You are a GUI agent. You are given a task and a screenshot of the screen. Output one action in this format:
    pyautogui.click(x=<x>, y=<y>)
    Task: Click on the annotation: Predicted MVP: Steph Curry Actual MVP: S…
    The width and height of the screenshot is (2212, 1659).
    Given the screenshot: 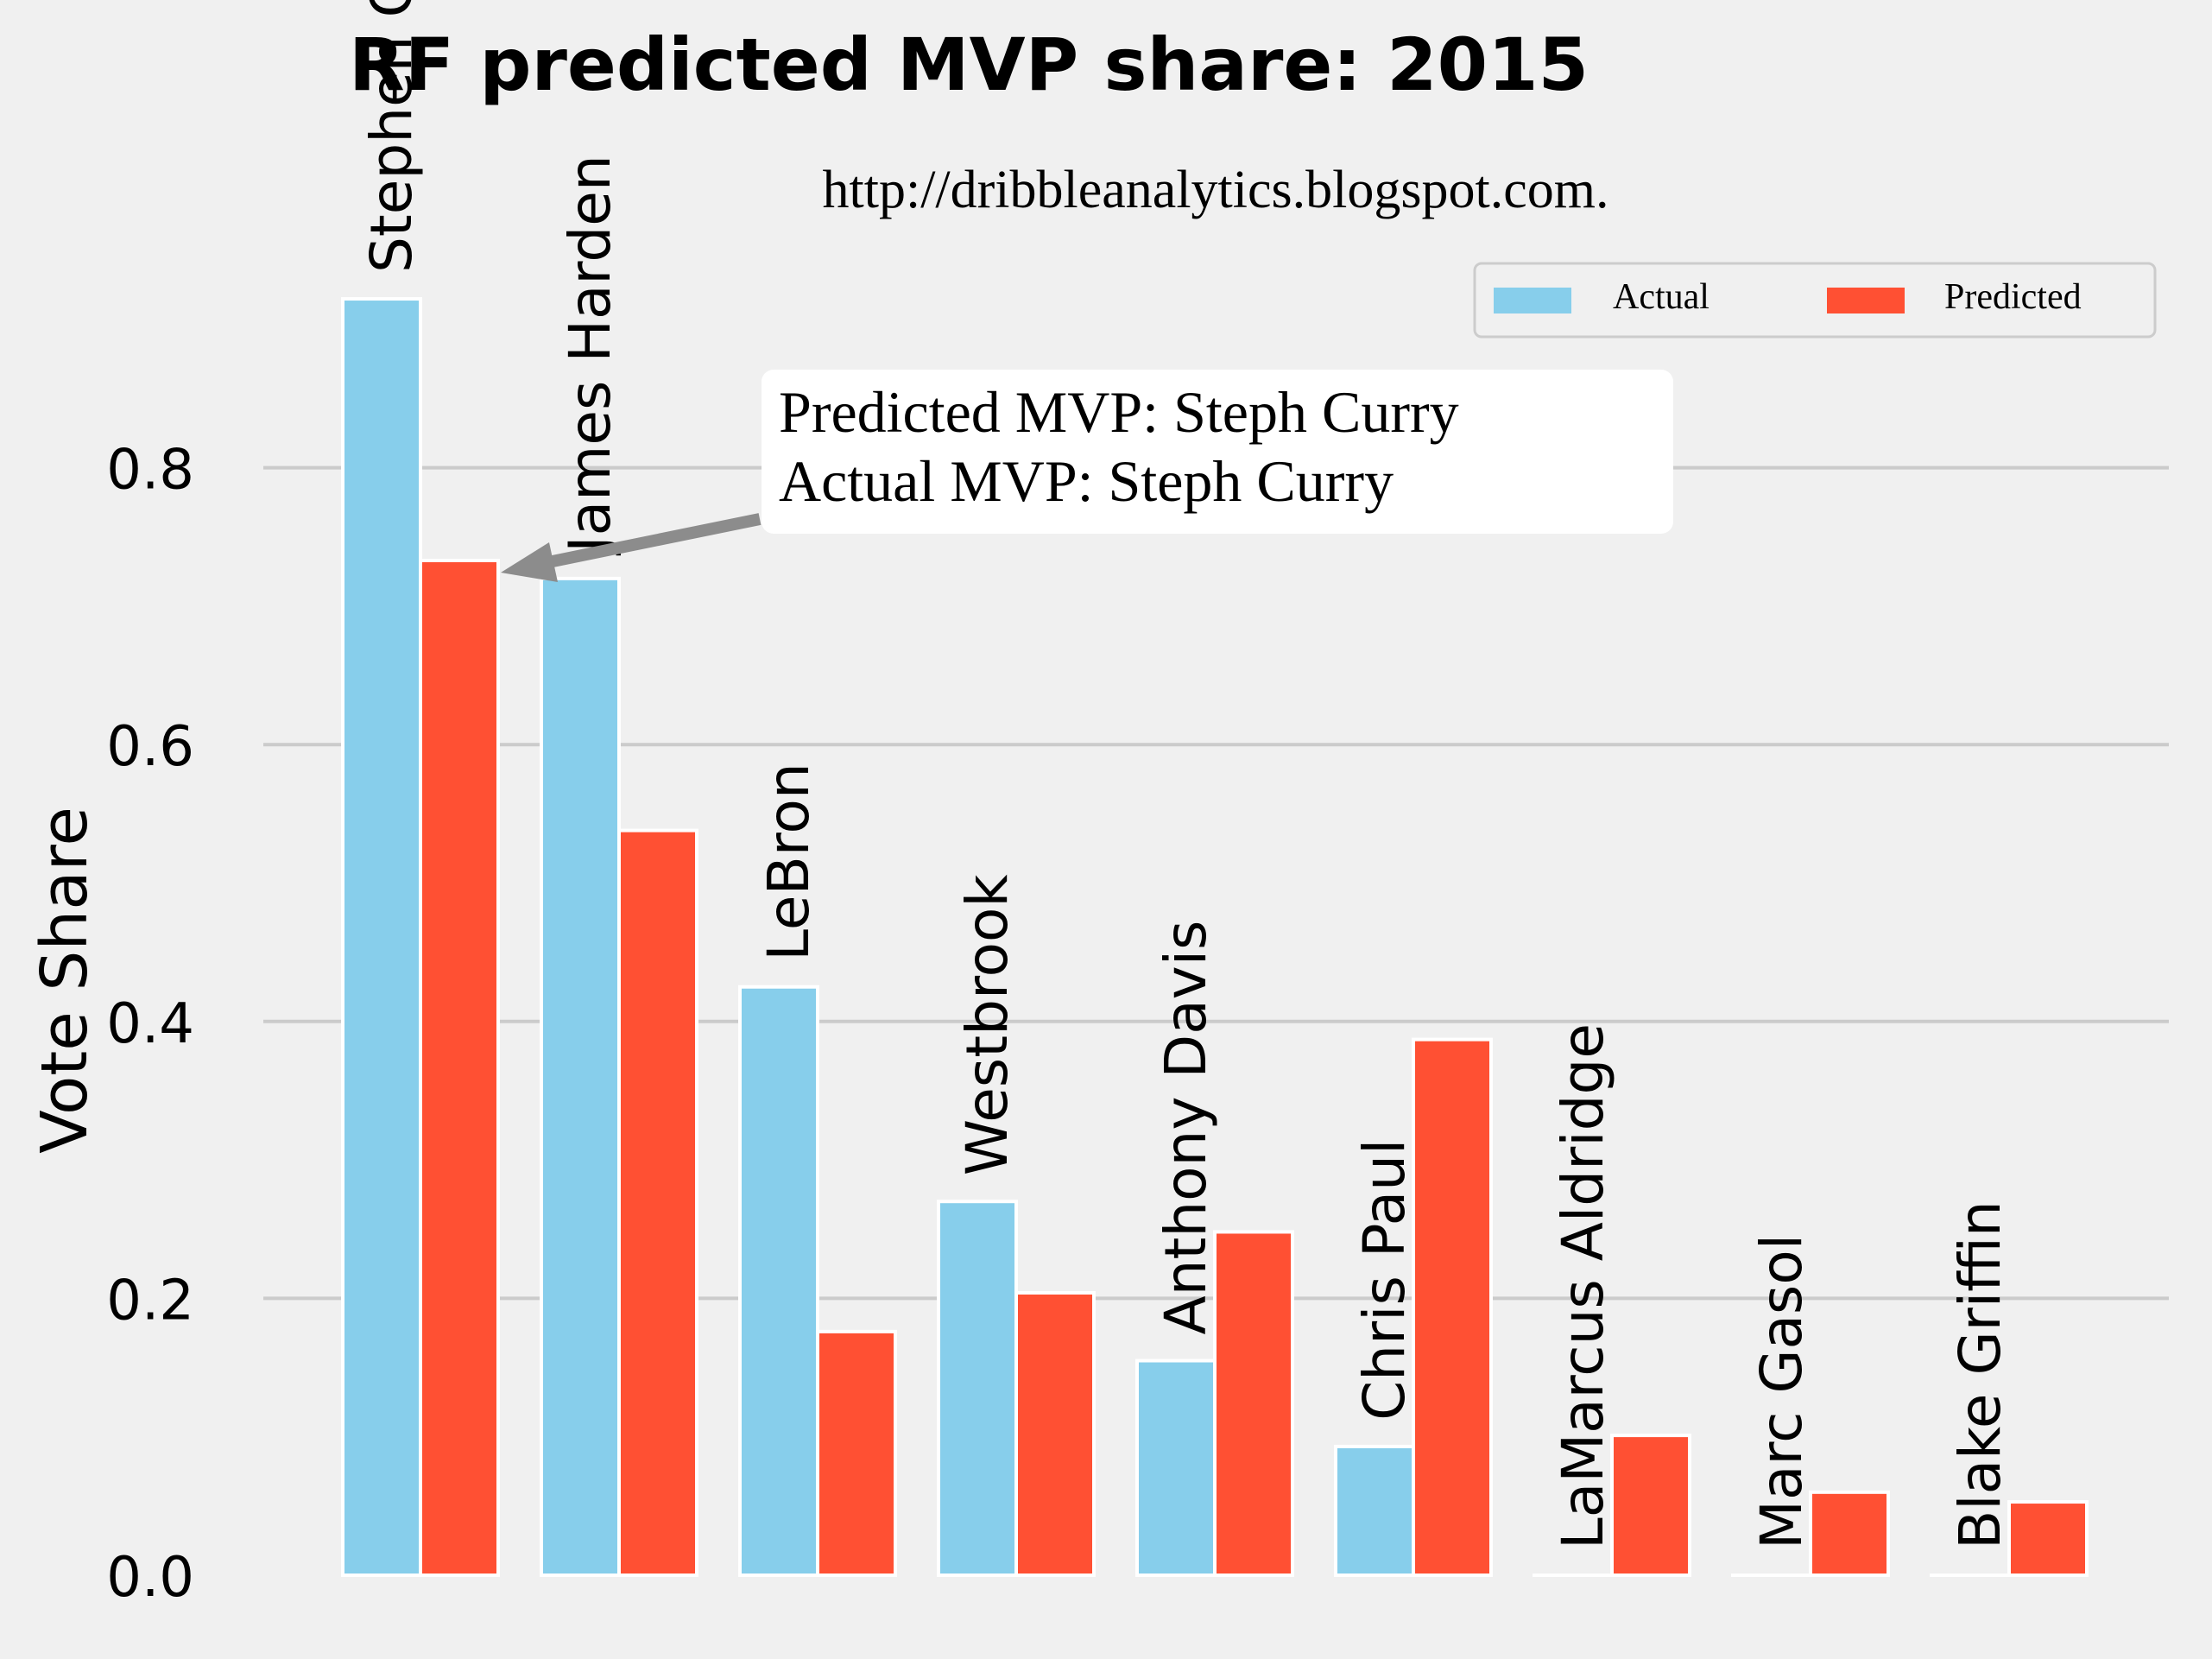 What is the action you would take?
    pyautogui.click(x=1087, y=476)
    